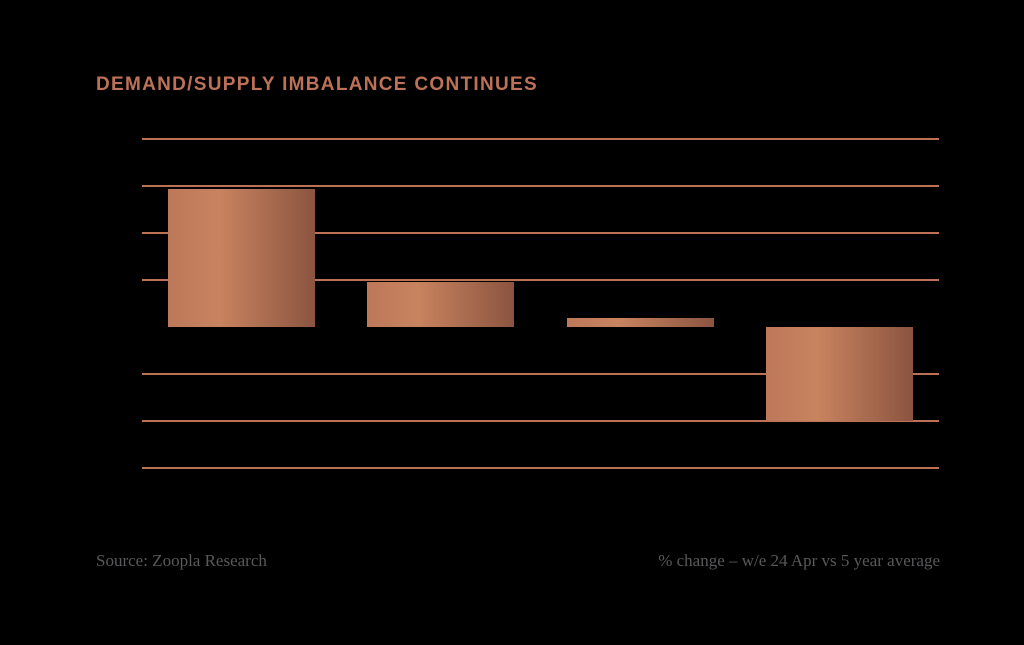 The image size is (1024, 645). What do you see at coordinates (181, 560) in the screenshot?
I see `source-note: Source: Zoopla Research` at bounding box center [181, 560].